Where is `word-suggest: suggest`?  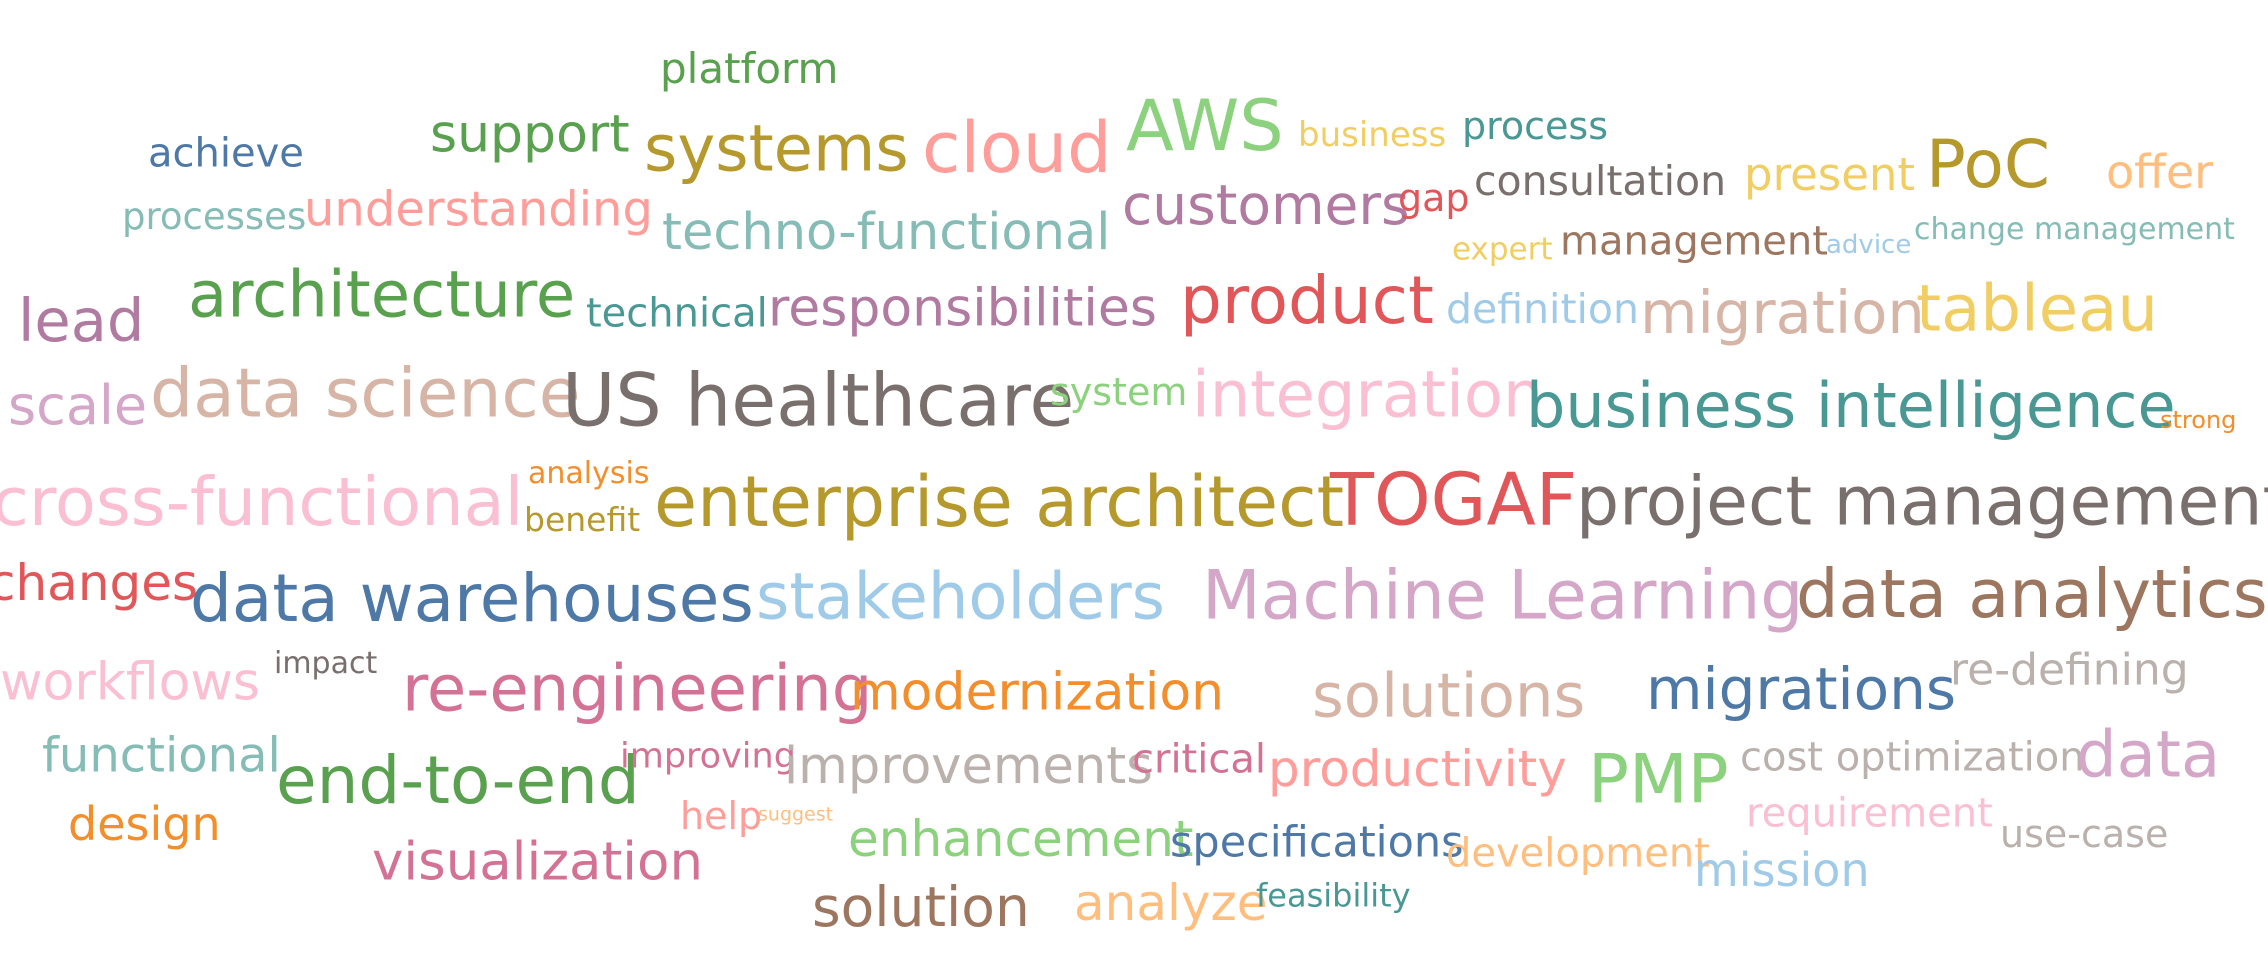
word-suggest: suggest is located at coordinates (796, 814).